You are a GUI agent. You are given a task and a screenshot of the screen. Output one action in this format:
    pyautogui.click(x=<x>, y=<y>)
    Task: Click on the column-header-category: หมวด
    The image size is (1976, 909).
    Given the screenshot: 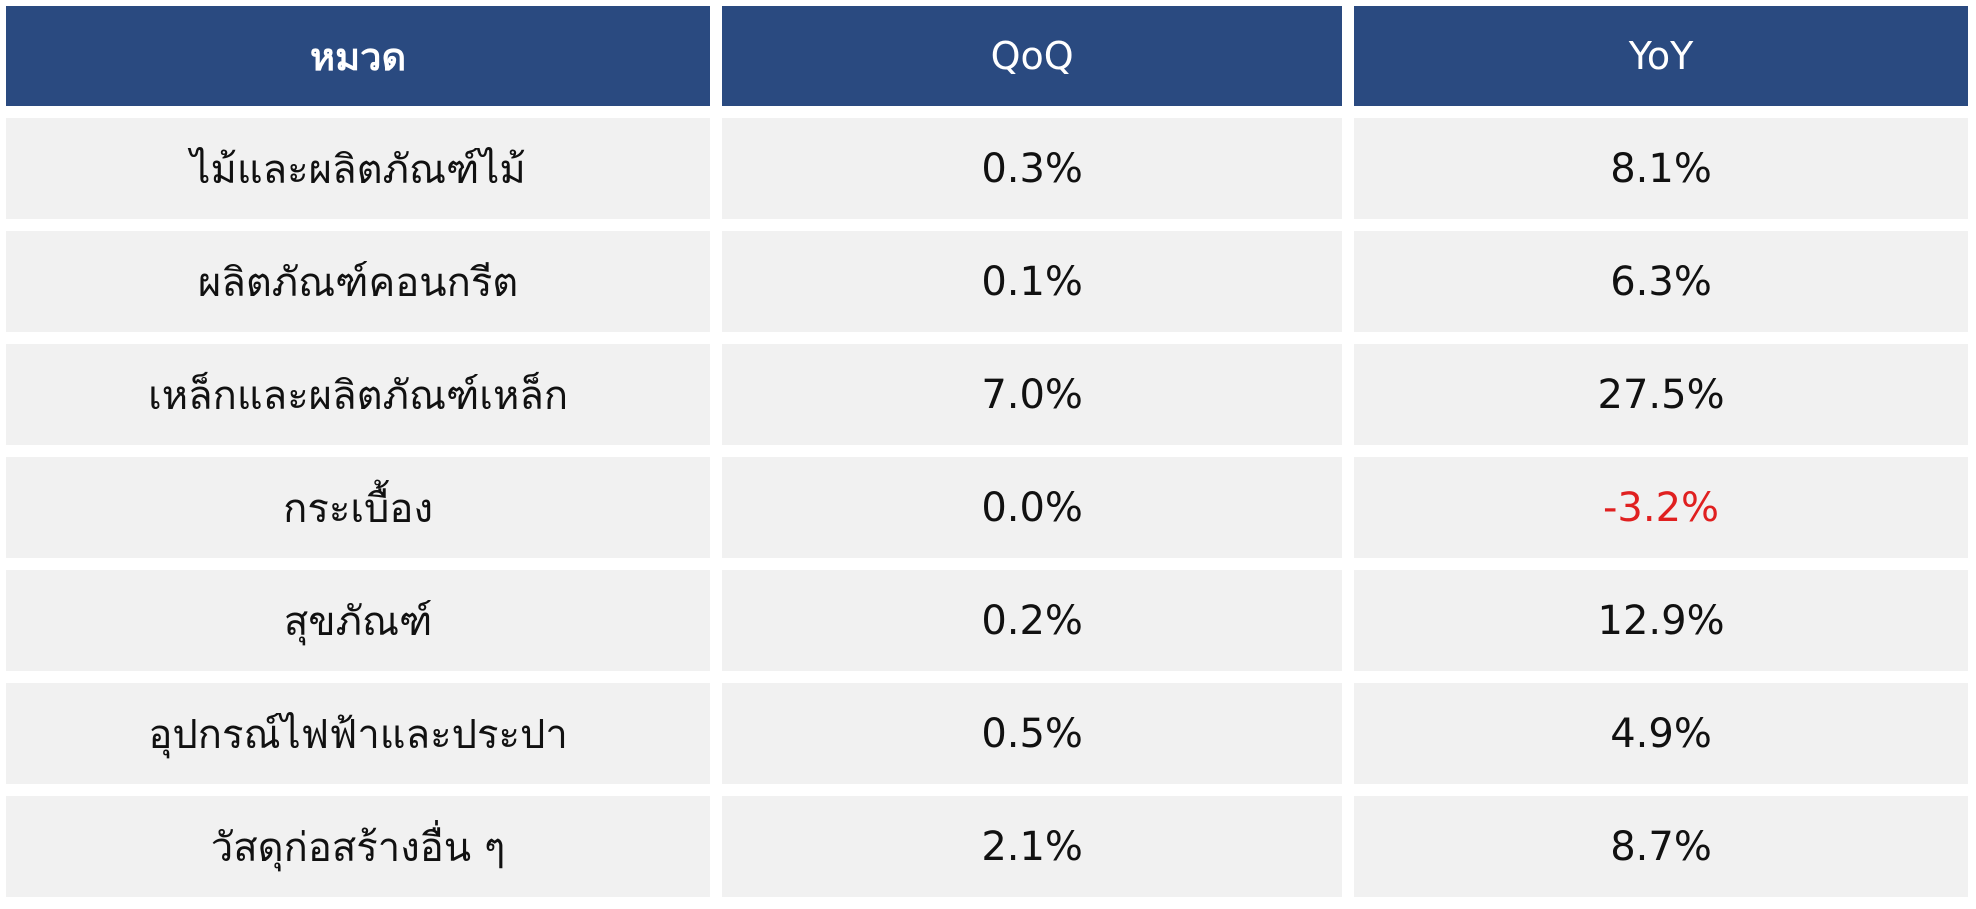 What is the action you would take?
    pyautogui.click(x=358, y=56)
    